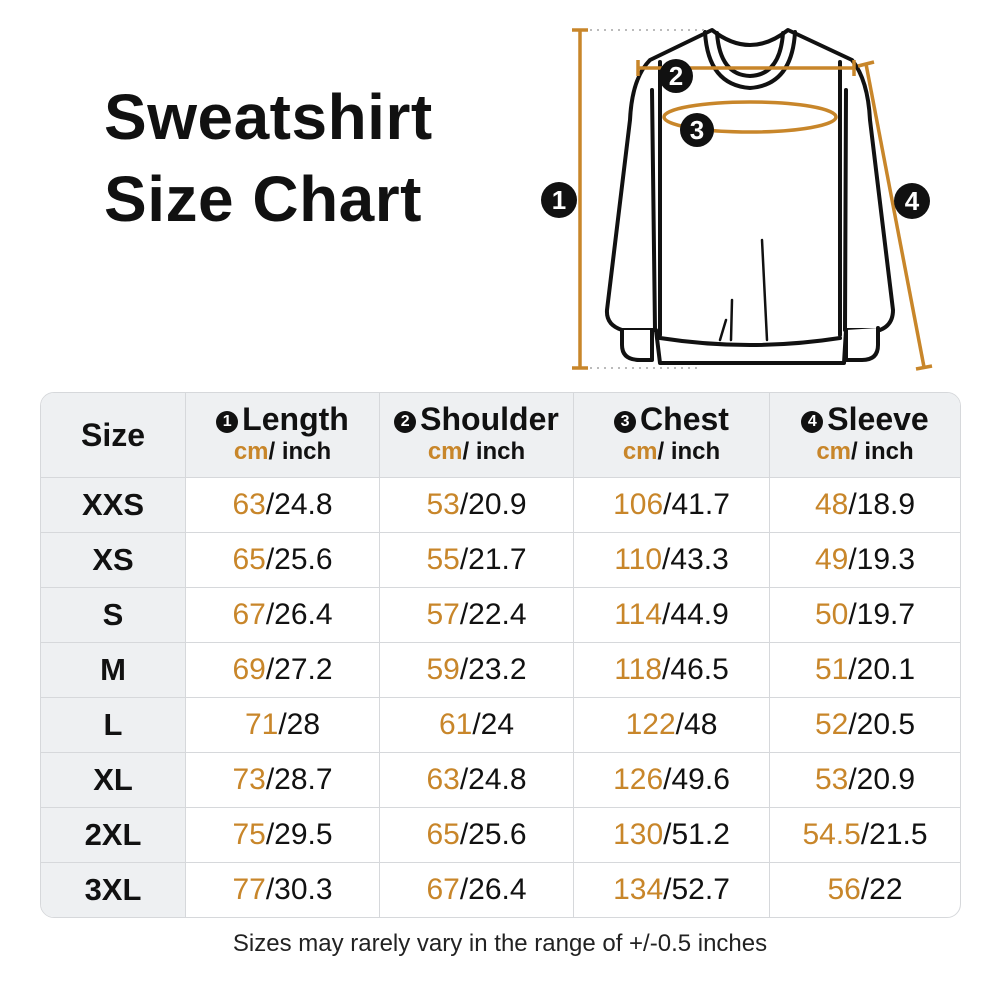 The width and height of the screenshot is (1000, 1000). I want to click on cm-value: 73, so click(249, 779).